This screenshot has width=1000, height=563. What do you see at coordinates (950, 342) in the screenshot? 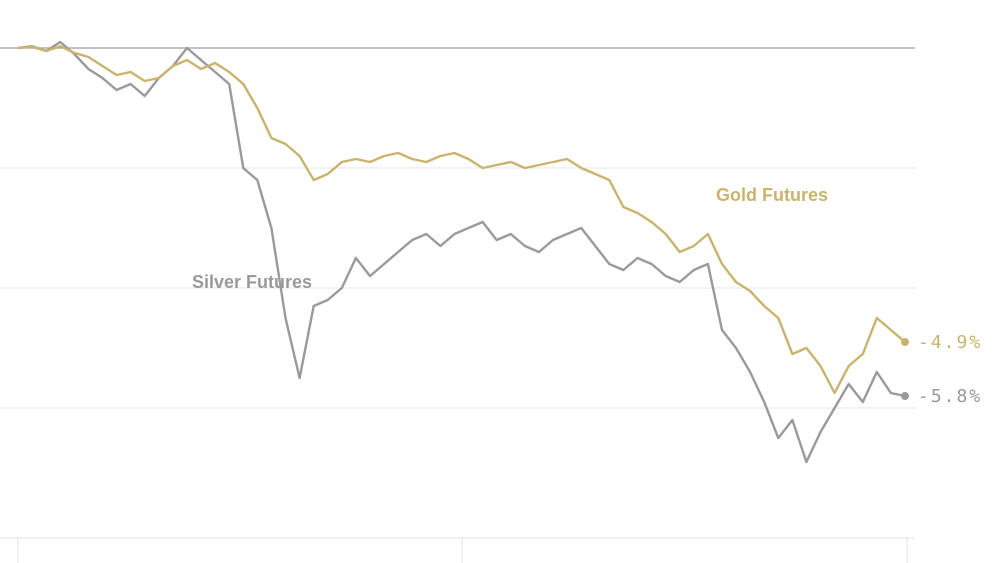
I see `gold-futures-end-value: -4.9%` at bounding box center [950, 342].